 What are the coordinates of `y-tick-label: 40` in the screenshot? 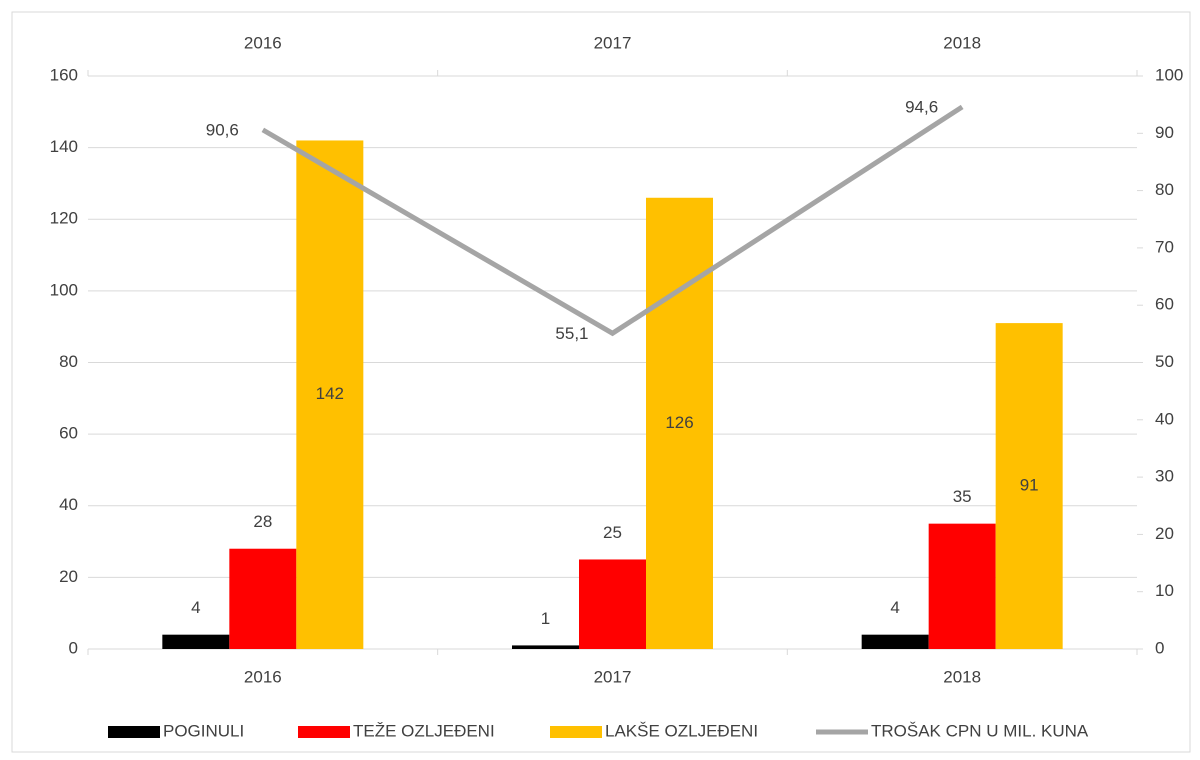 It's located at (68, 504).